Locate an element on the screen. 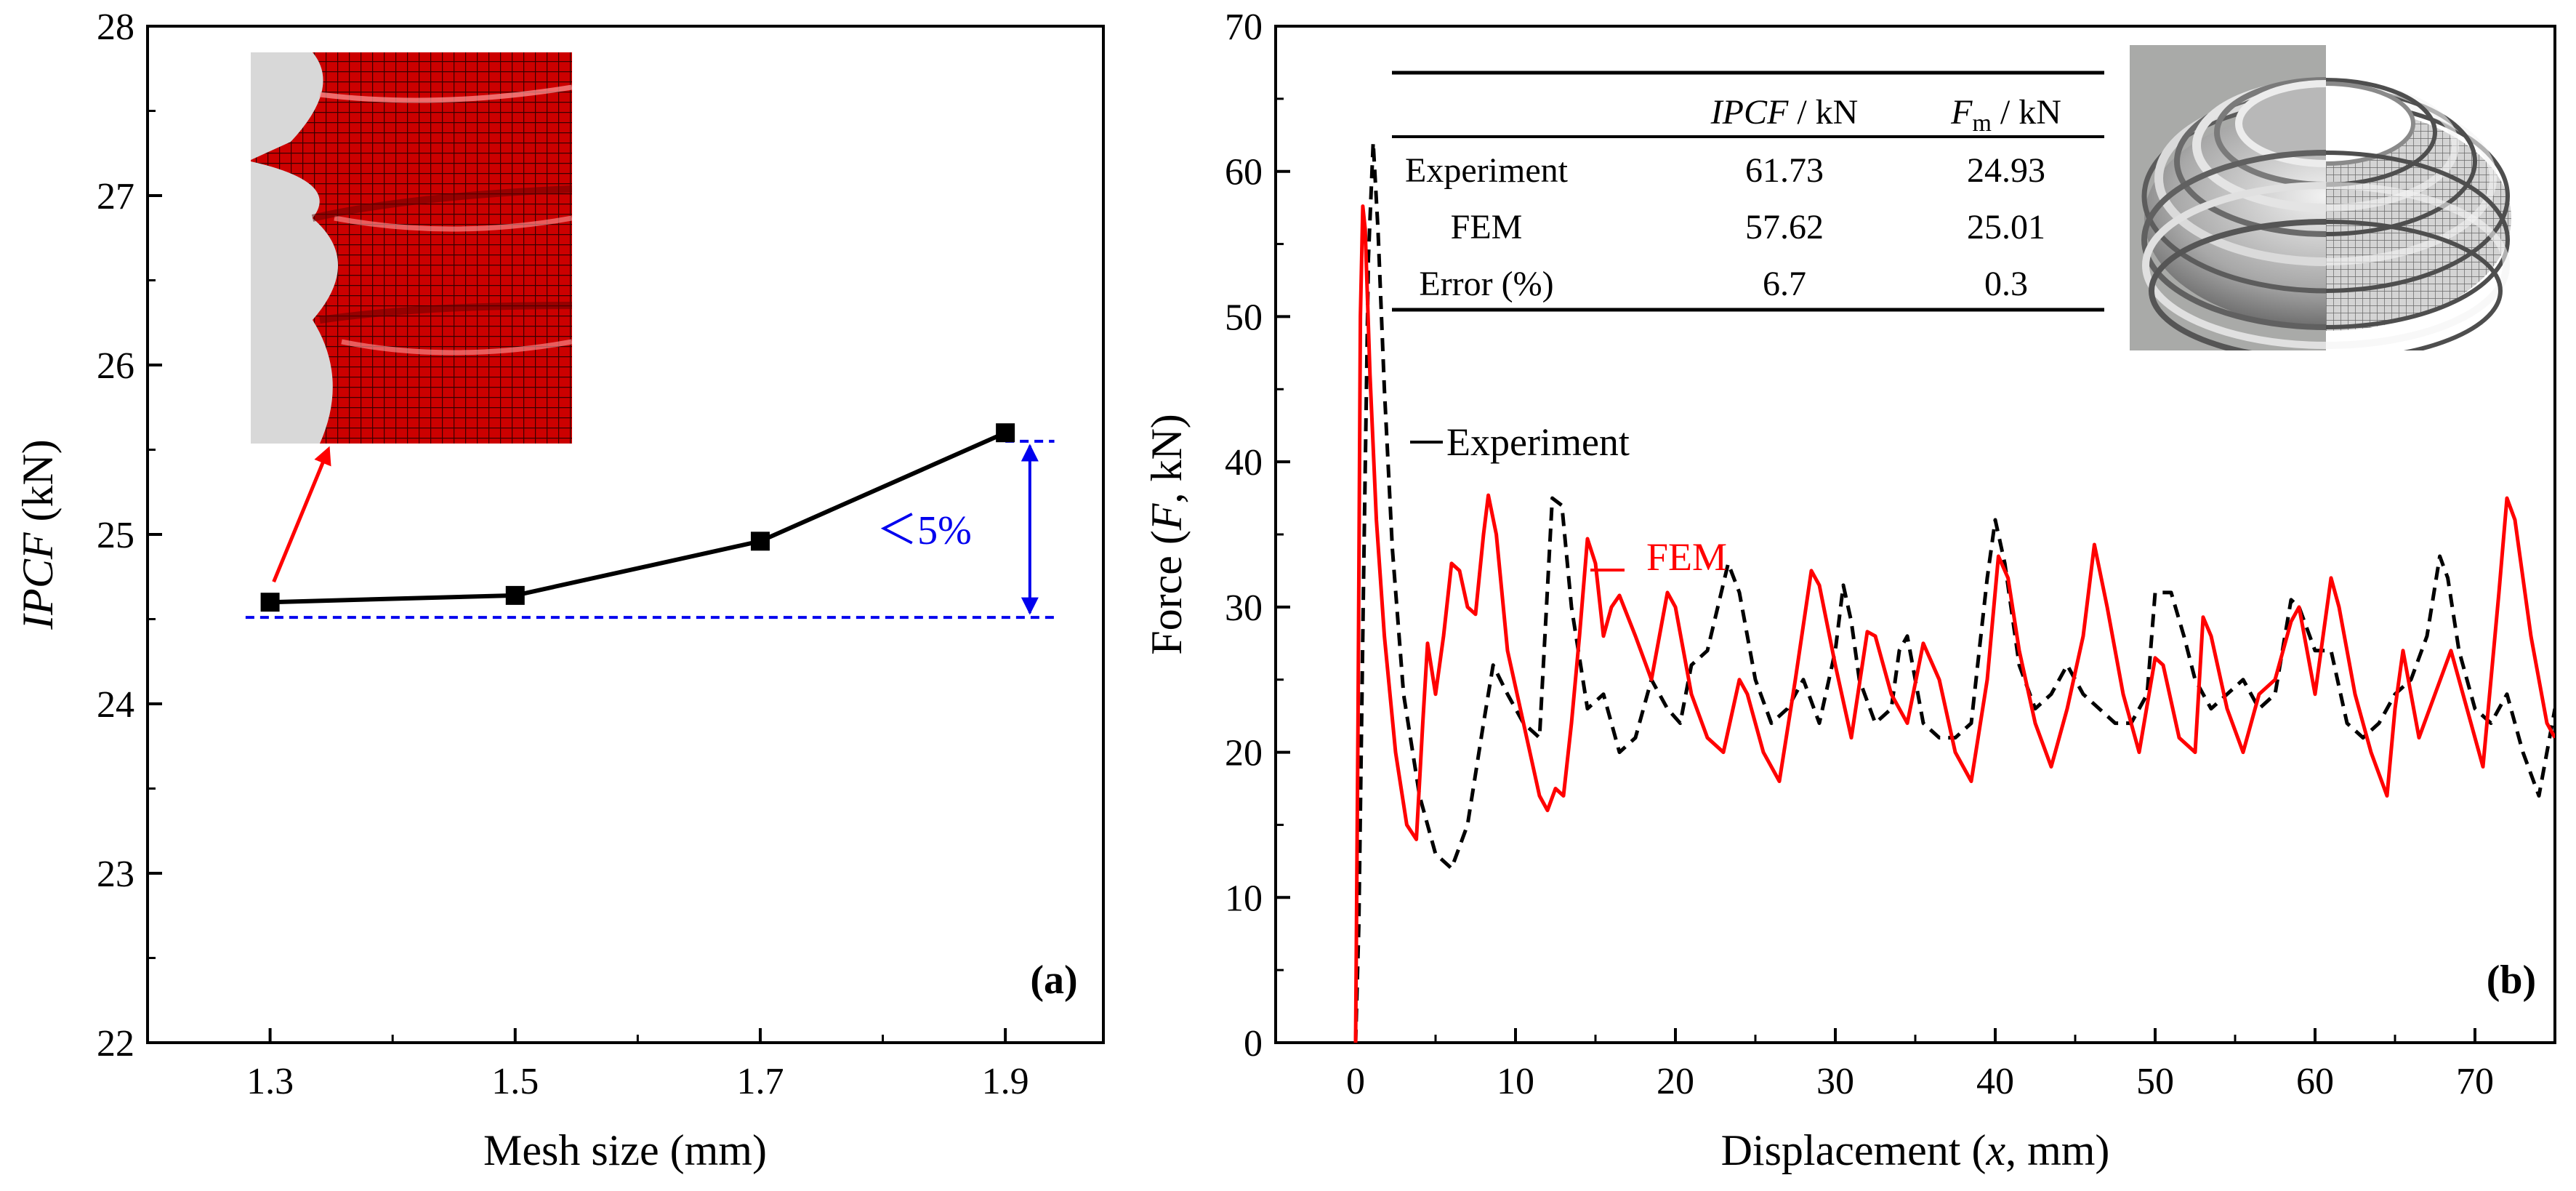 The width and height of the screenshot is (2576, 1191). table-cell: Error (%) is located at coordinates (1486, 284).